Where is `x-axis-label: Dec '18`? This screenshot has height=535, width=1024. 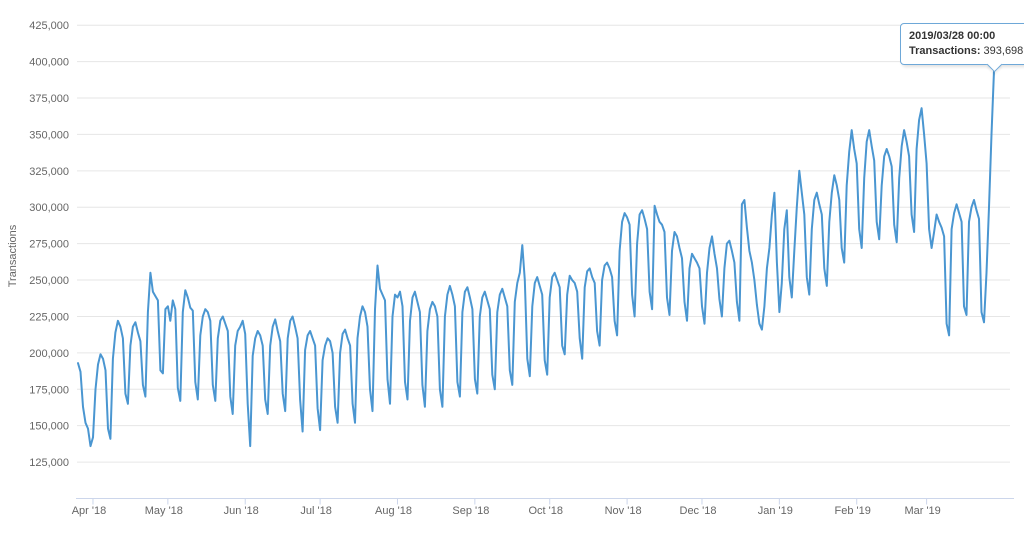
x-axis-label: Dec '18 is located at coordinates (698, 511).